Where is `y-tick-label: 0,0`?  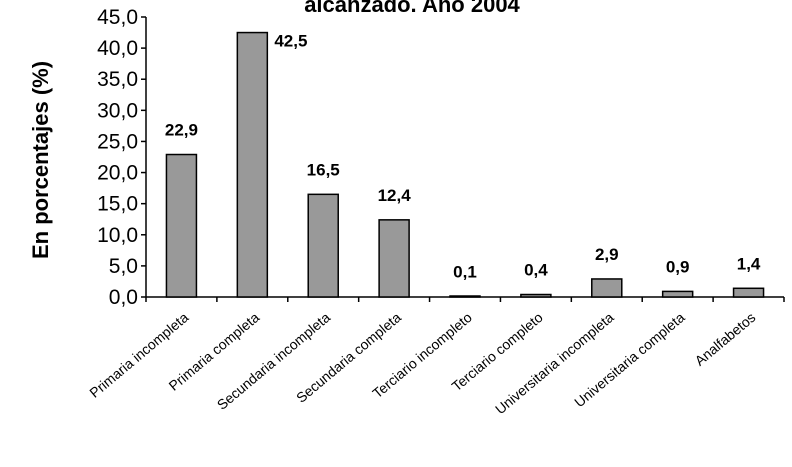
y-tick-label: 0,0 is located at coordinates (123, 297).